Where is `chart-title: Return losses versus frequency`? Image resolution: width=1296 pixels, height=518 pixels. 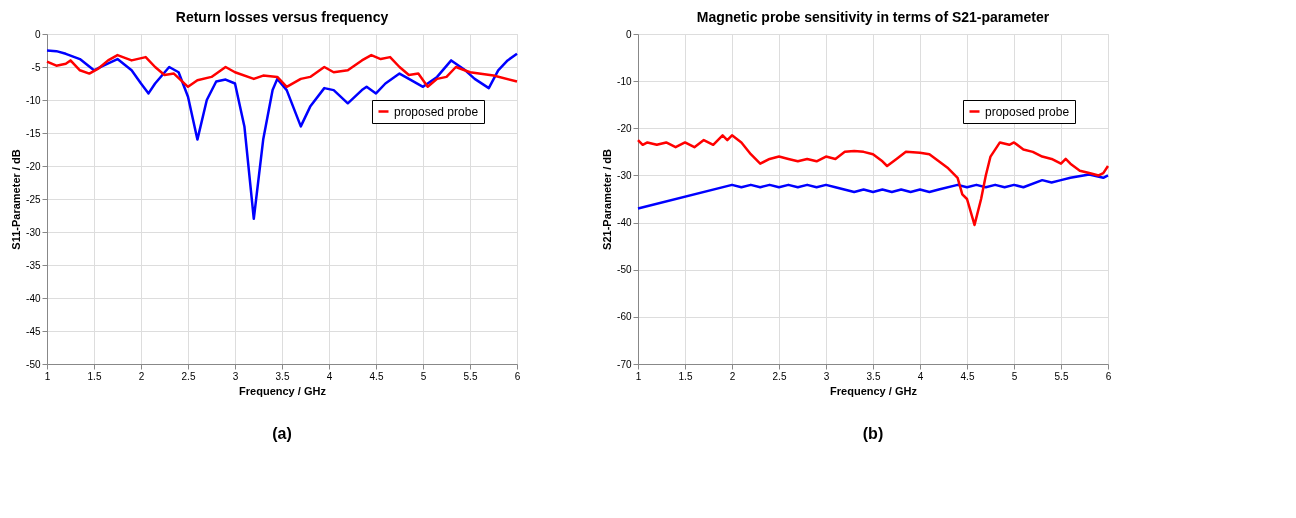 chart-title: Return losses versus frequency is located at coordinates (282, 17).